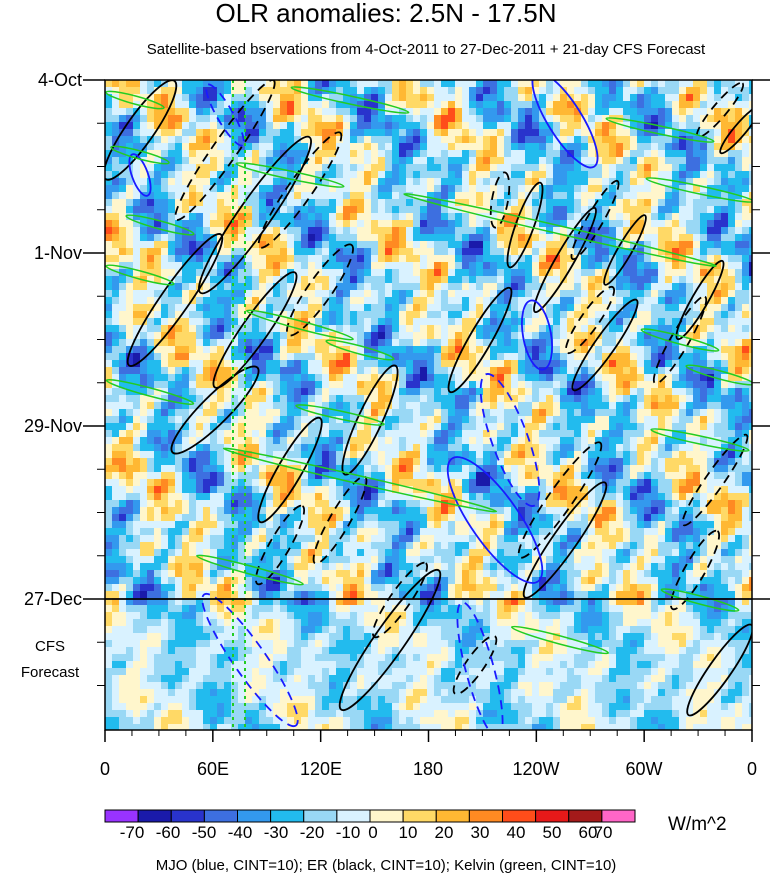  I want to click on colorbar-label: -50, so click(204, 832).